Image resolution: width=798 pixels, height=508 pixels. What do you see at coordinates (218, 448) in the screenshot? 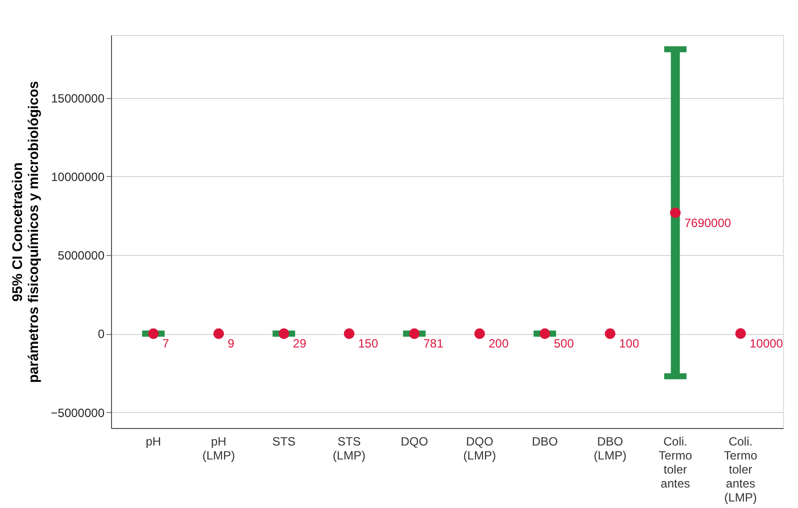
I see `x-tick-label: pH (LMP)` at bounding box center [218, 448].